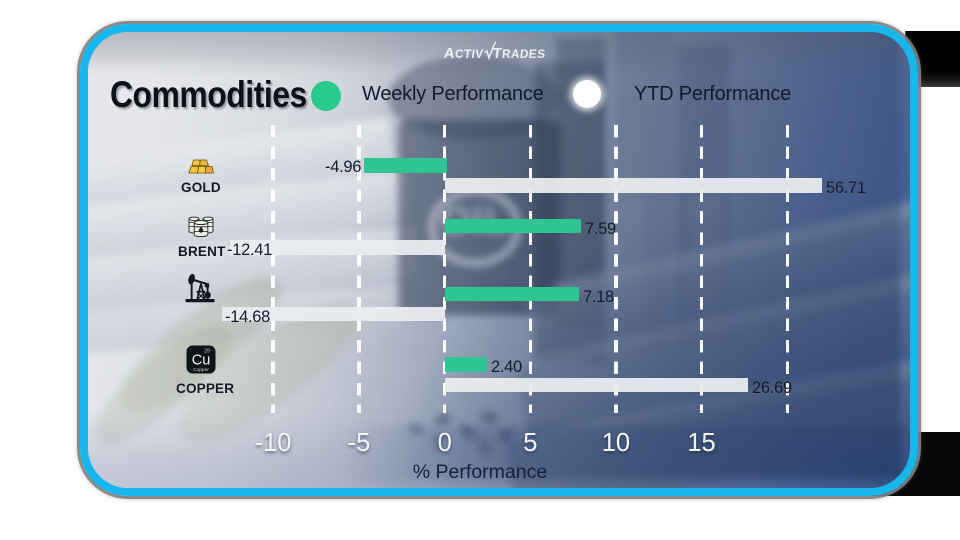 The image size is (960, 540). I want to click on svg-text: Copper, so click(201, 370).